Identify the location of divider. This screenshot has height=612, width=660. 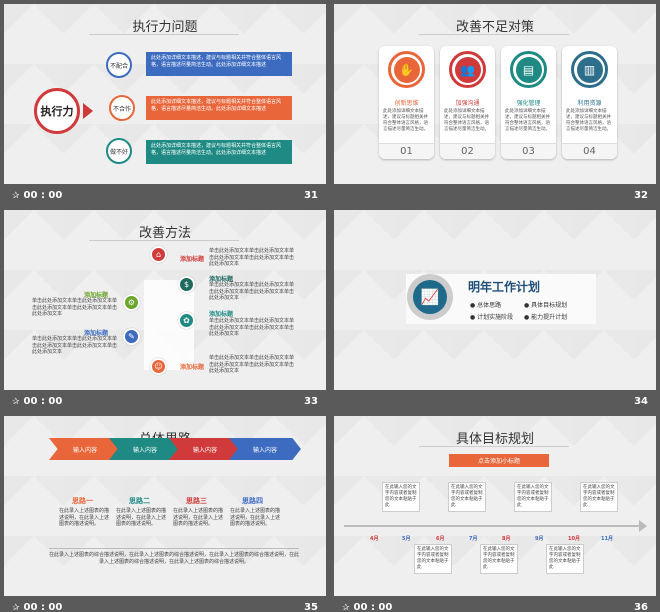
(174, 548).